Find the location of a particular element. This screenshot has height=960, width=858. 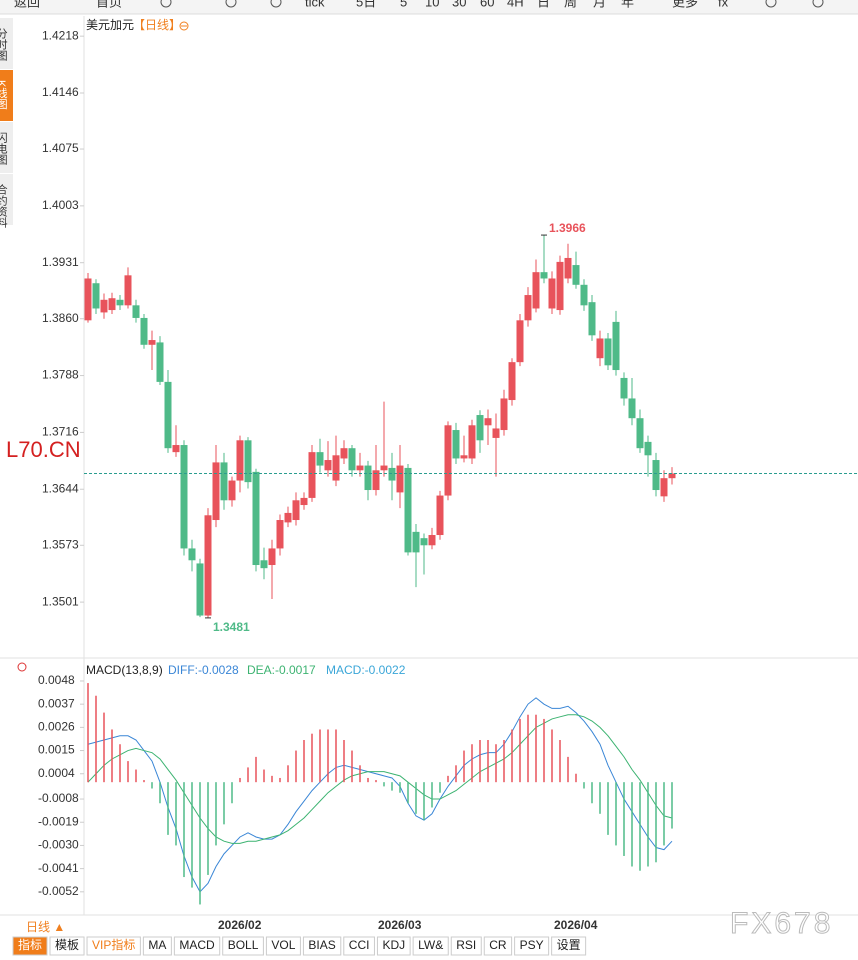

toolbar-button: 返回 is located at coordinates (27, 4).